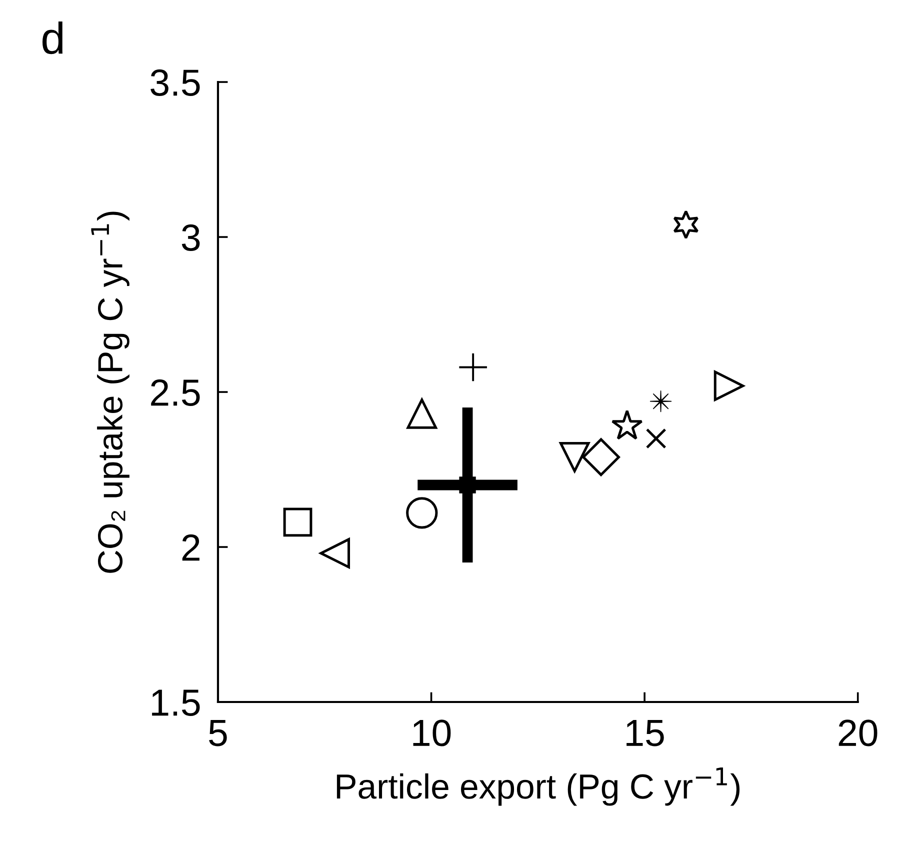  What do you see at coordinates (191, 547) in the screenshot?
I see `y-tick-label: 2` at bounding box center [191, 547].